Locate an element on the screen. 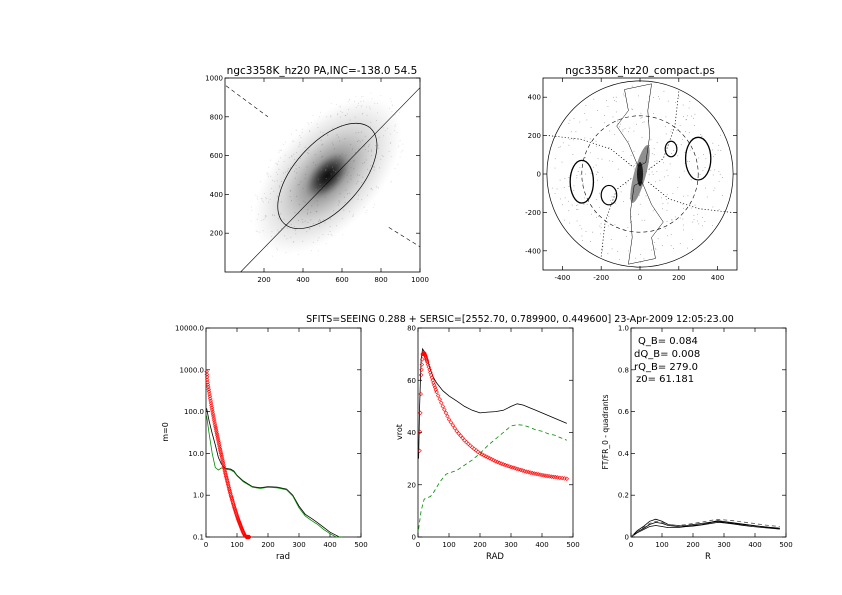 Image resolution: width=842 pixels, height=595 pixels. dotted-boundary-se is located at coordinates (689, 197).